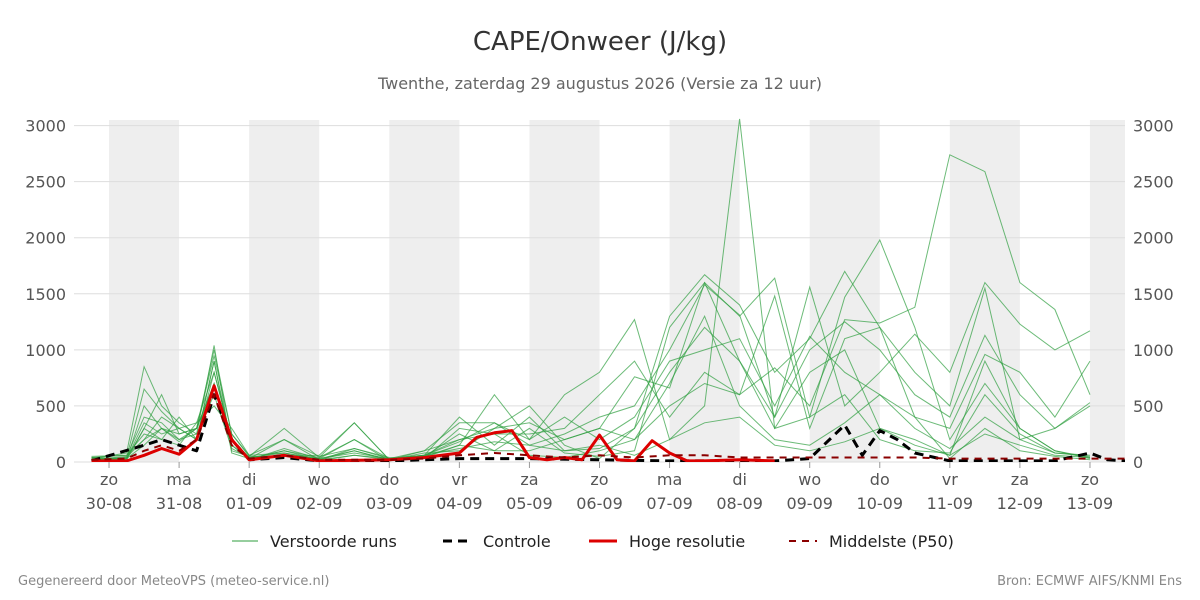 This screenshot has width=1200, height=600. I want to click on y-axis-left: 0 500 1000 1500 2000 2500 3000, so click(45, 294).